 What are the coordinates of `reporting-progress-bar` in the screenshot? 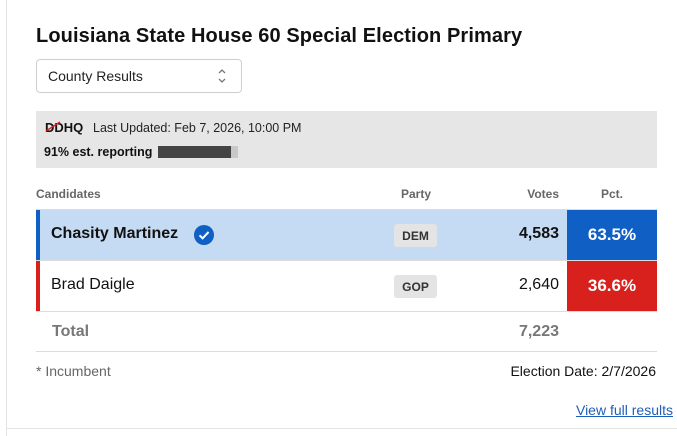 It's located at (198, 152).